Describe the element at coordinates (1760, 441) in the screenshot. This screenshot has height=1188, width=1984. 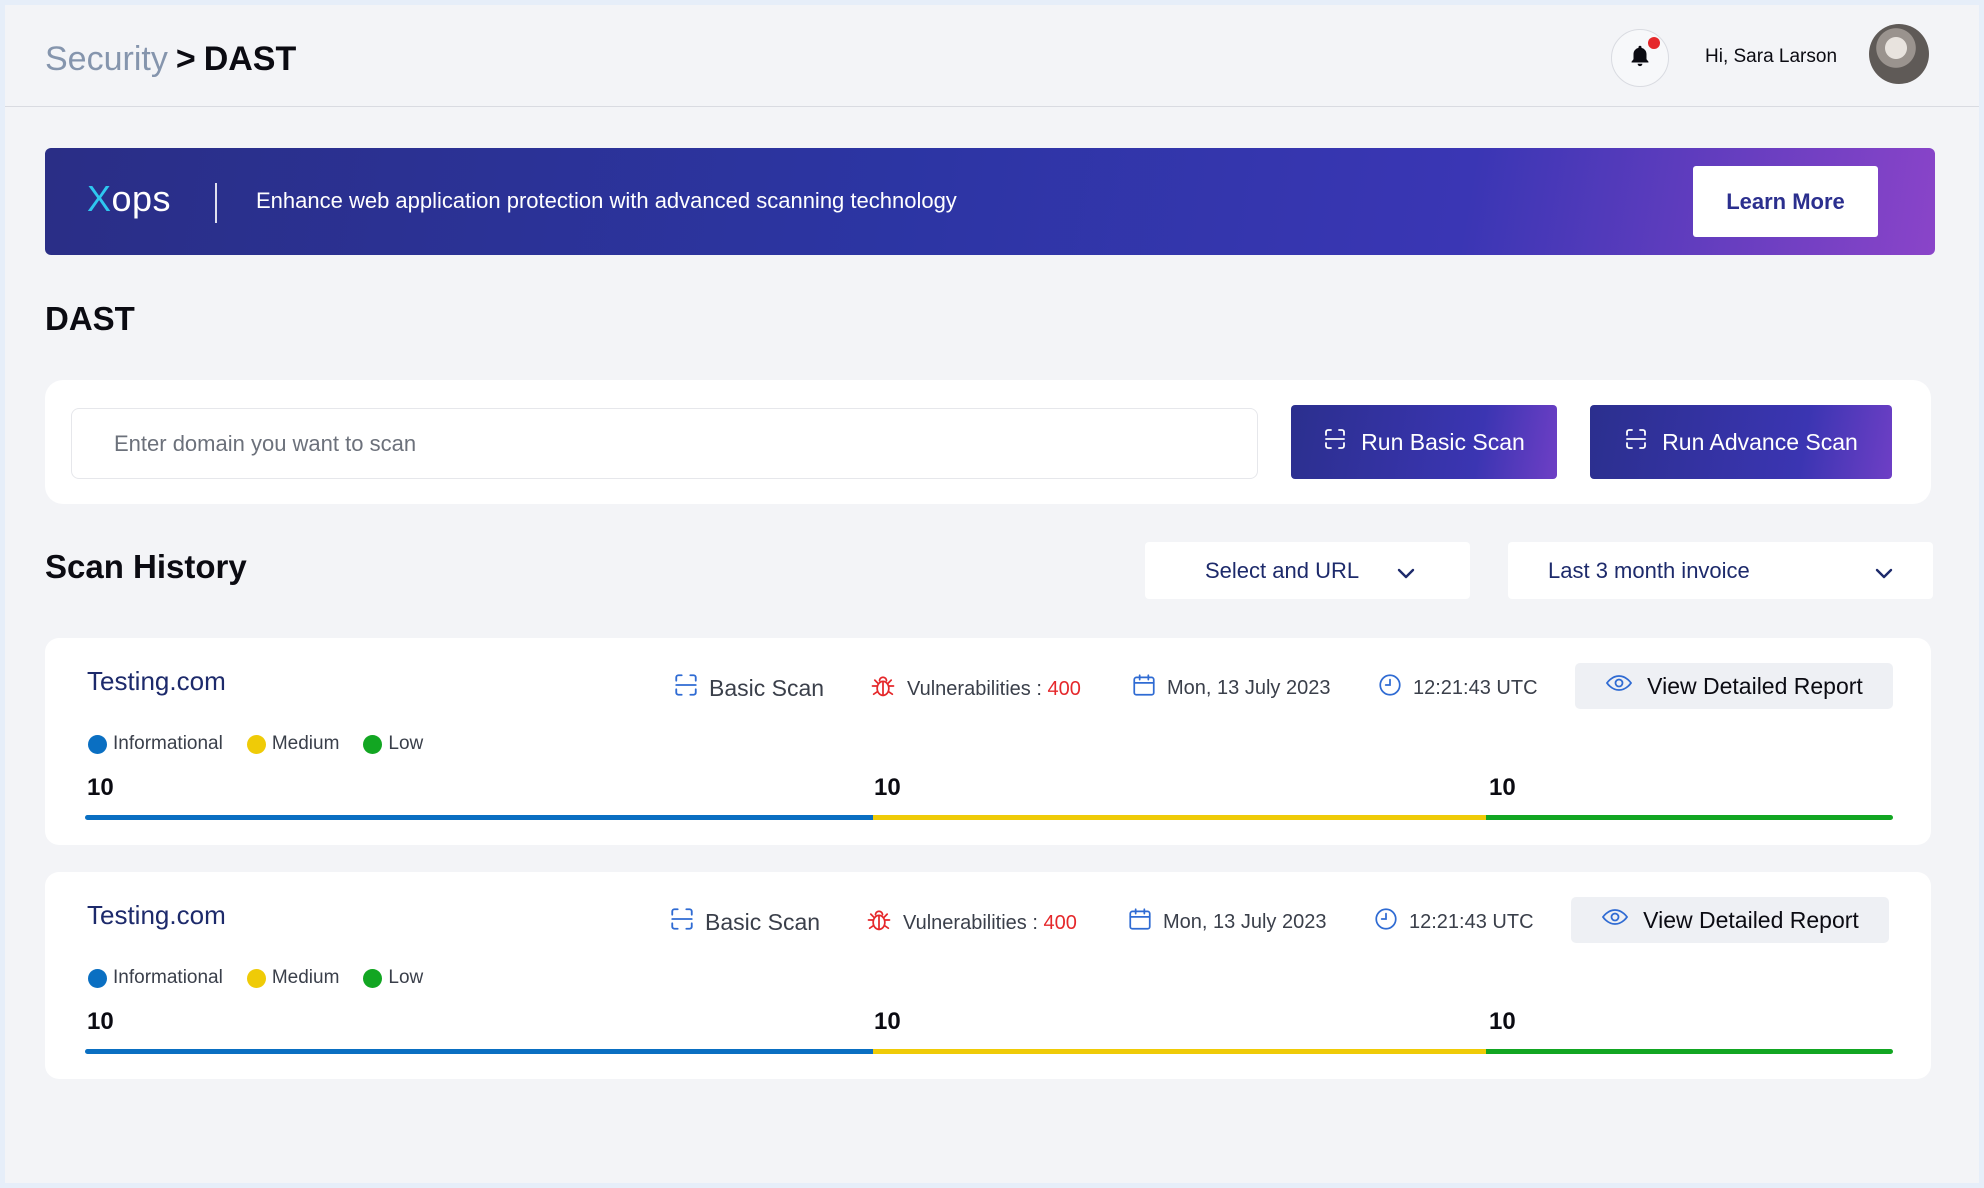
I see `run-advance-scan-label: Run Advance Scan` at that location.